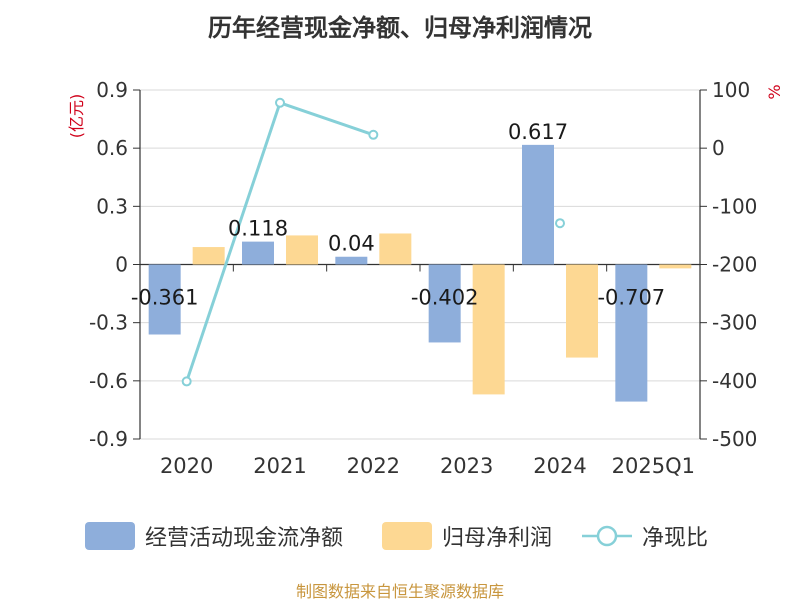 This screenshot has height=602, width=800. Describe the element at coordinates (108, 439) in the screenshot. I see `y-left-tick-label: -0.9` at that location.